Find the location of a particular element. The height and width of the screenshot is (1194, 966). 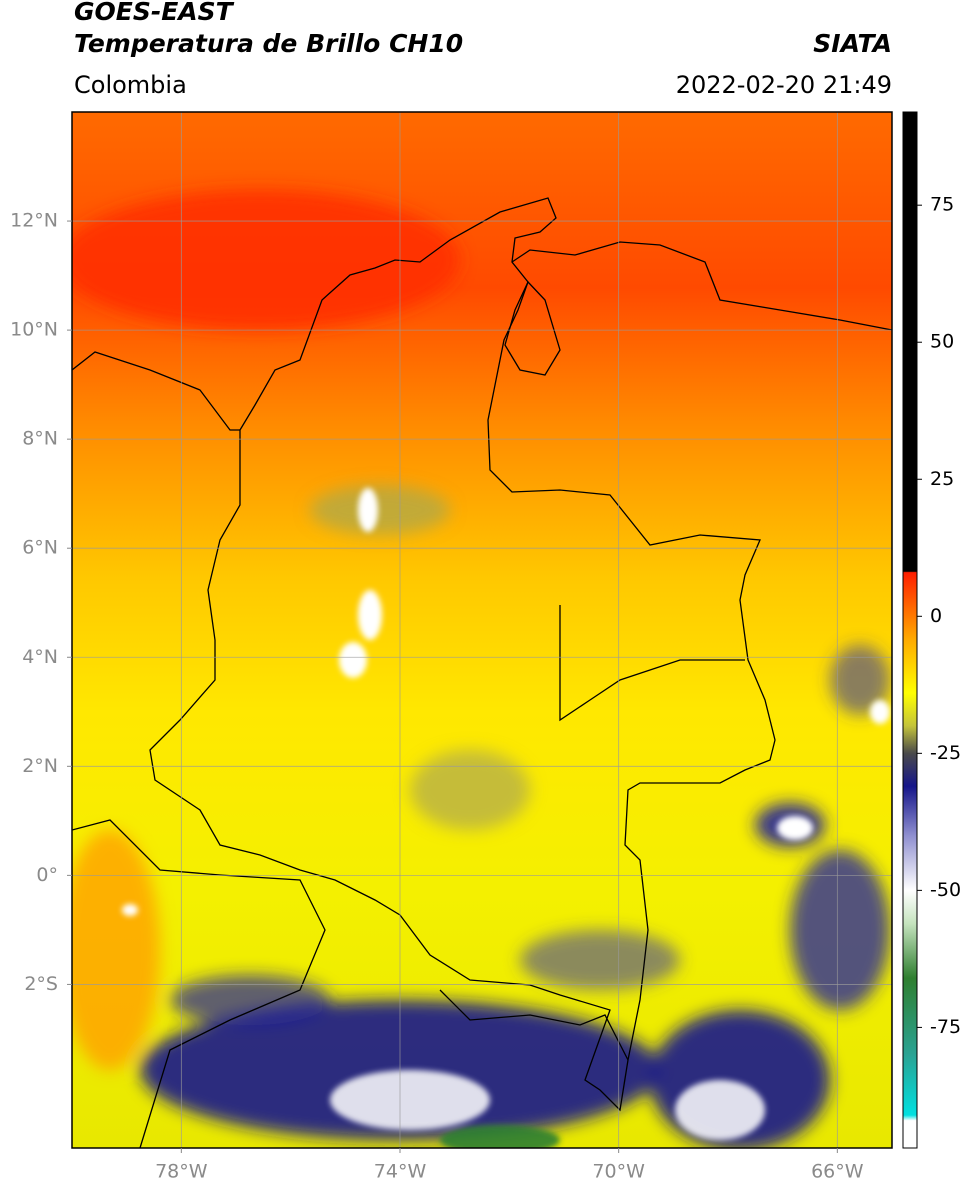

maracaibo-lake is located at coordinates (532, 328).